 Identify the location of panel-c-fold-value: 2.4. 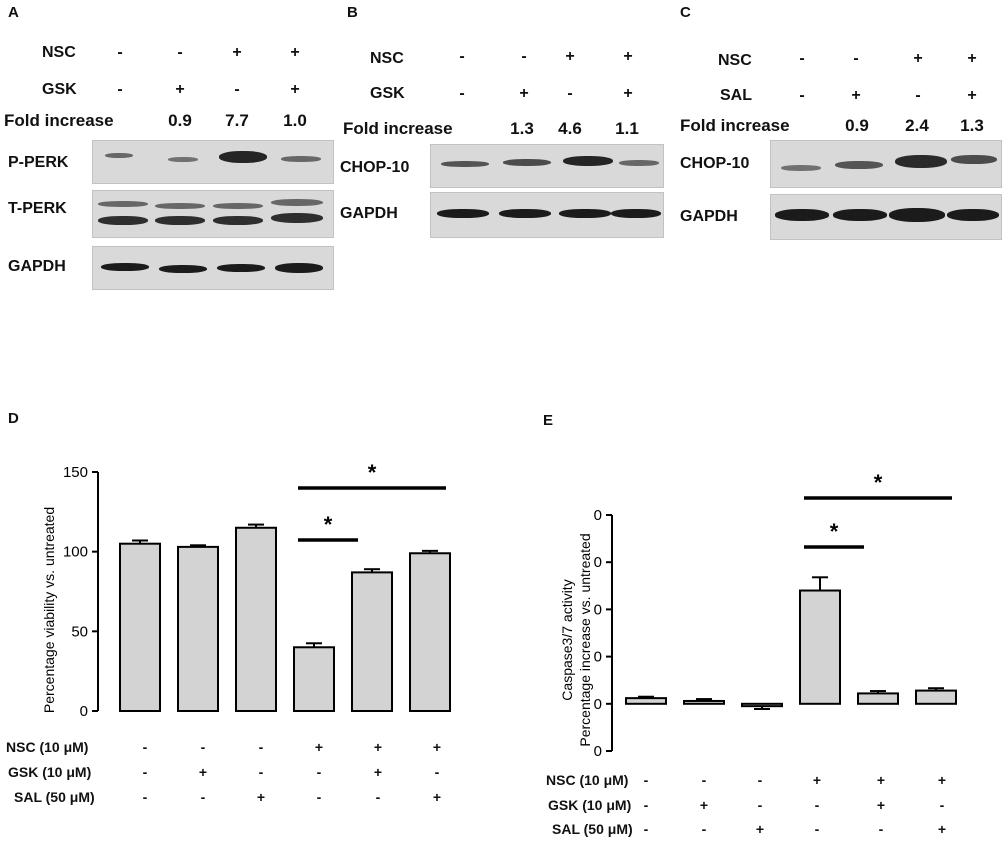
(917, 125).